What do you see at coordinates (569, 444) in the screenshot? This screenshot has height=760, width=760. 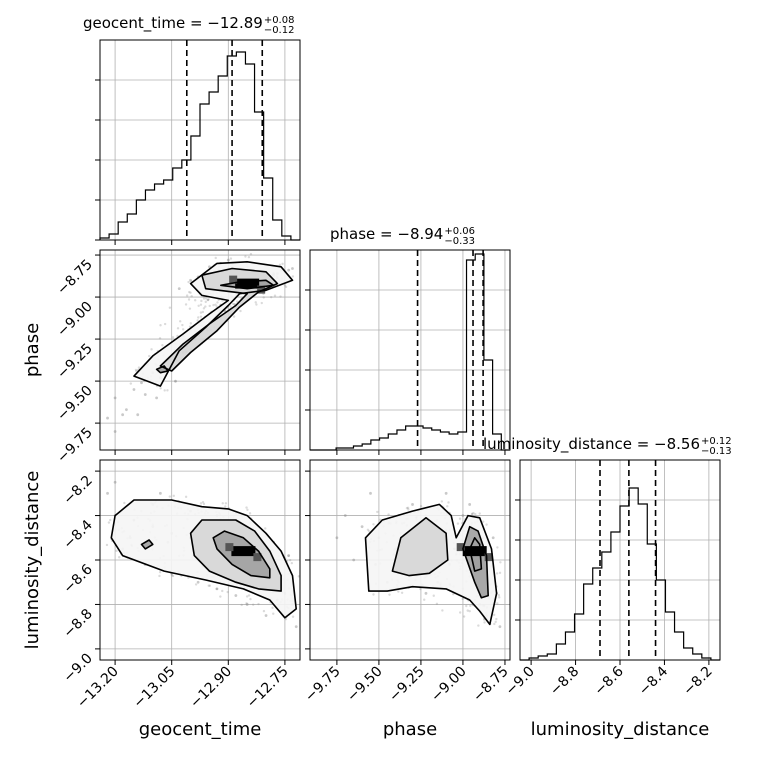 I see `title-luminosity-distance-text: luminosity_distance =` at bounding box center [569, 444].